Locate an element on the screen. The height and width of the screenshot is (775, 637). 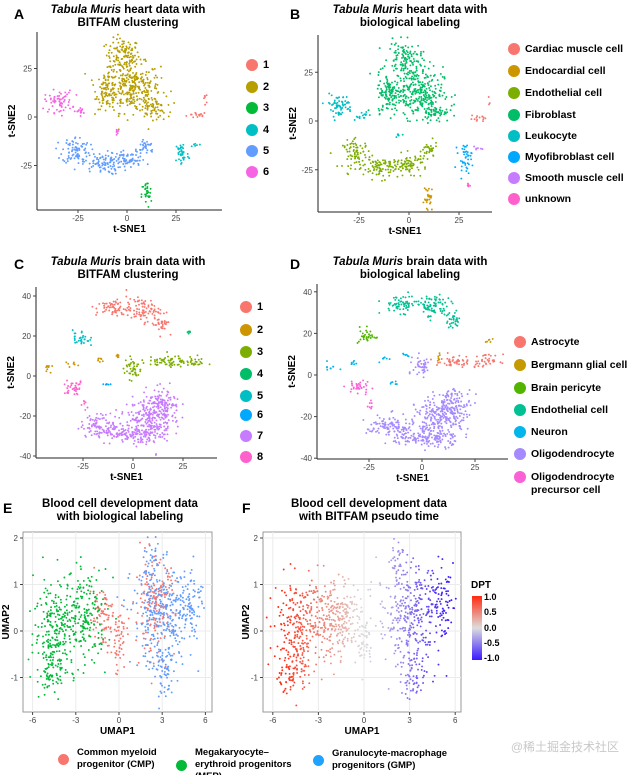
point-smooth-muscle-cell is located at coordinates (480, 148).